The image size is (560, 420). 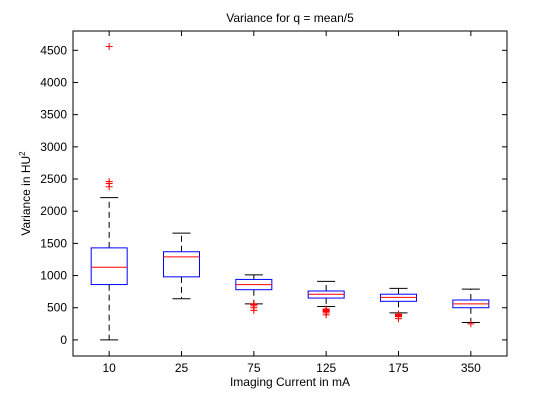 I want to click on y-tick-label: 0, so click(x=63, y=340).